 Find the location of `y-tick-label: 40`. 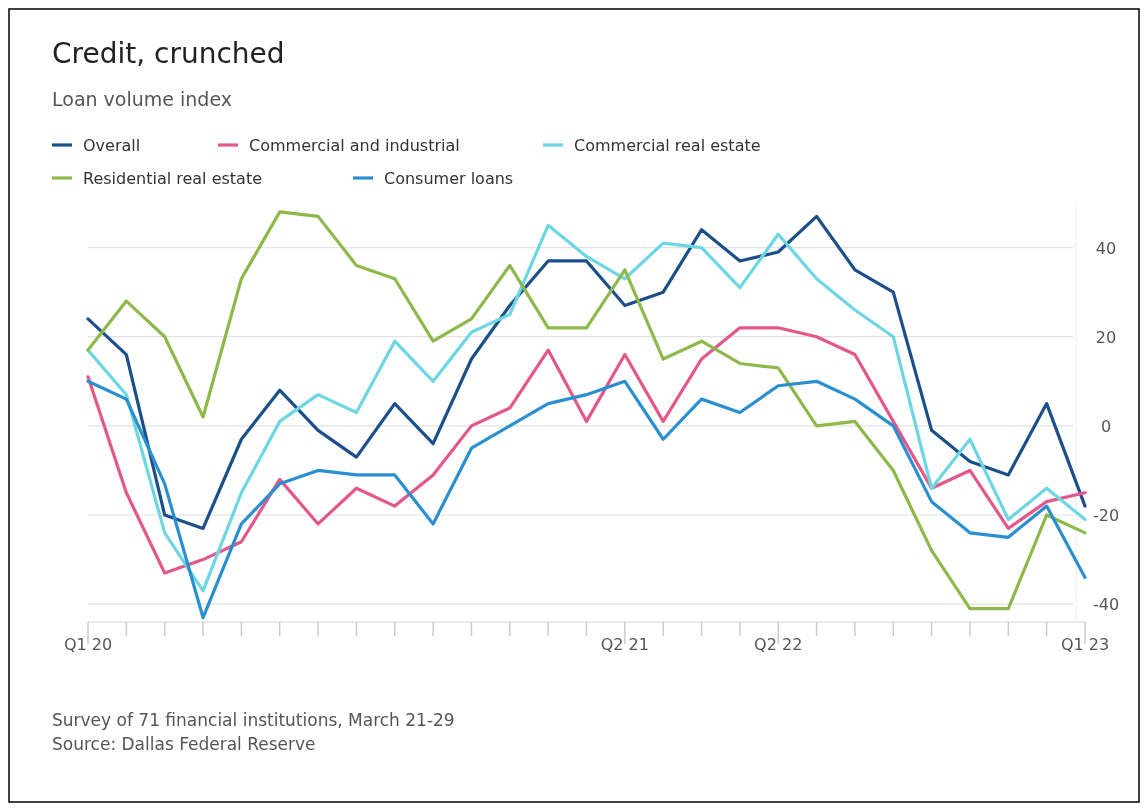

y-tick-label: 40 is located at coordinates (1106, 248).